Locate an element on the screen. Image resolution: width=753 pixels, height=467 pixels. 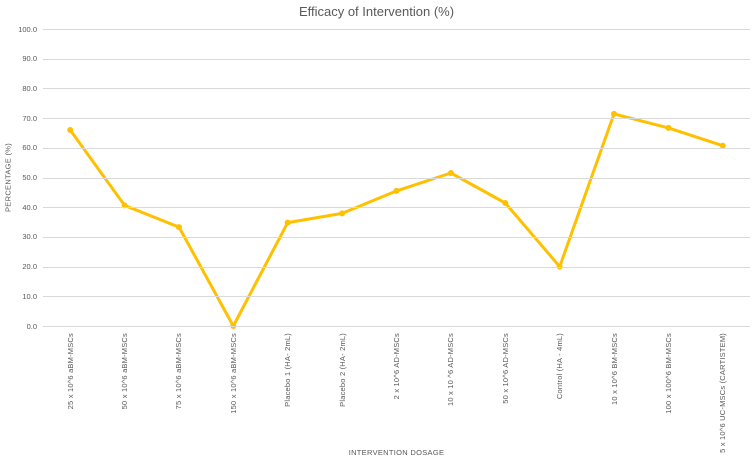
x-tick-cell: 150 x 10^6 aBM-MSCs is located at coordinates (233, 397).